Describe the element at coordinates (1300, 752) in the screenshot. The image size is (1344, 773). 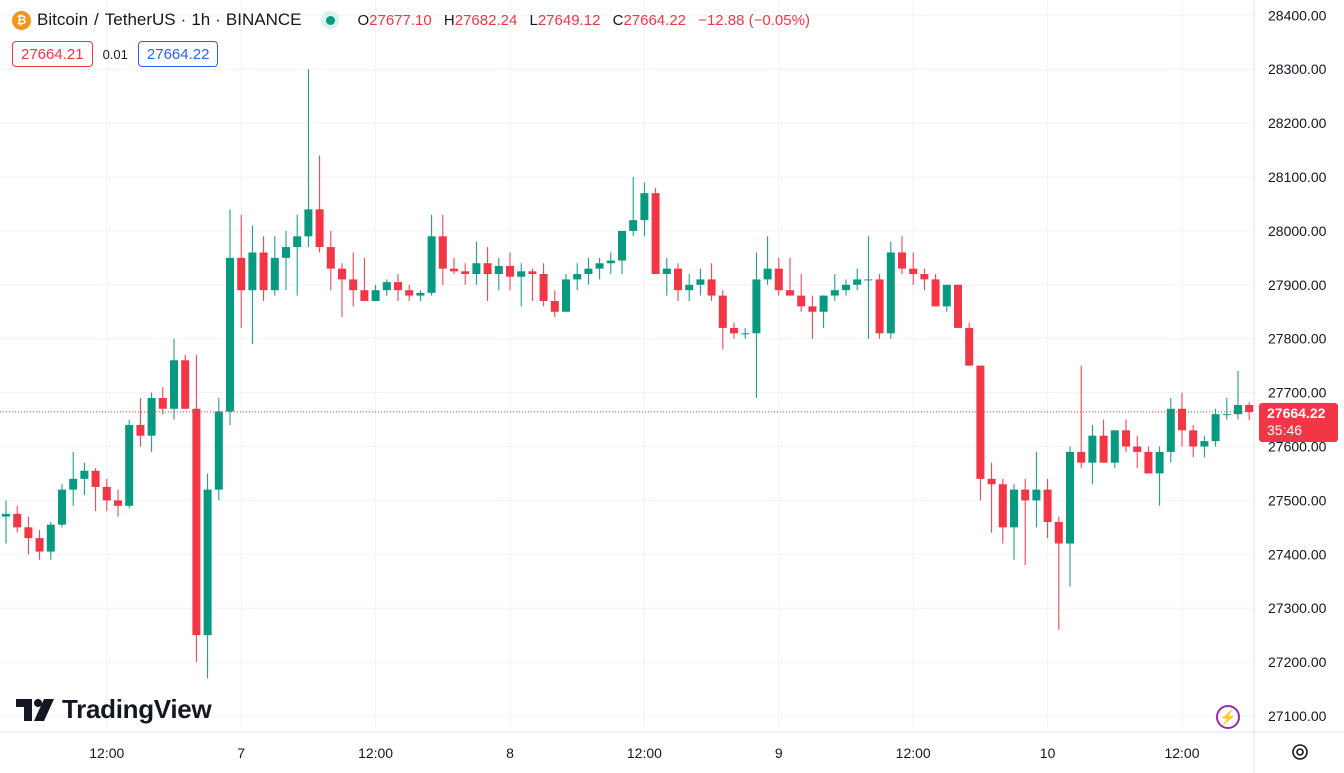
I see `gear-icon` at that location.